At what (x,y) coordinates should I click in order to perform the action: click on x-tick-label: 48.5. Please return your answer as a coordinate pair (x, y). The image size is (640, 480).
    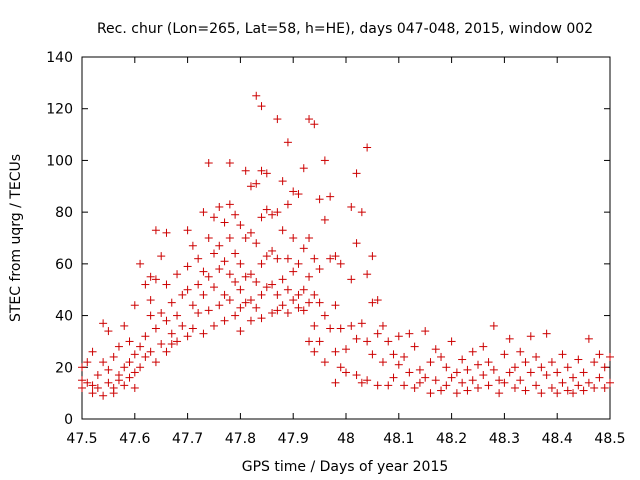
    Looking at the image, I should click on (609, 439).